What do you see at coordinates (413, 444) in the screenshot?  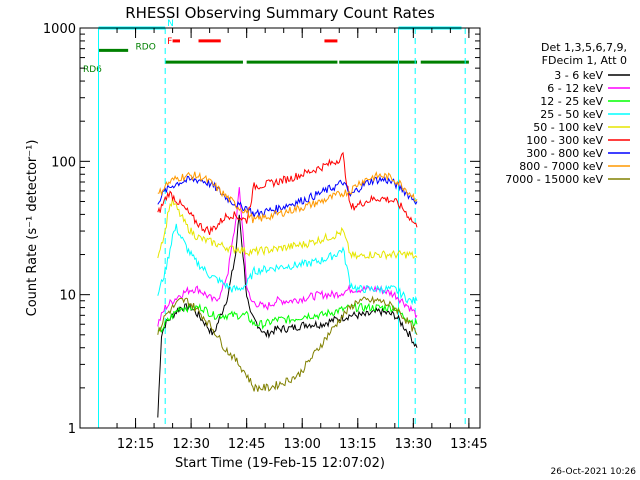 I see `x-tick-label: 13:30` at bounding box center [413, 444].